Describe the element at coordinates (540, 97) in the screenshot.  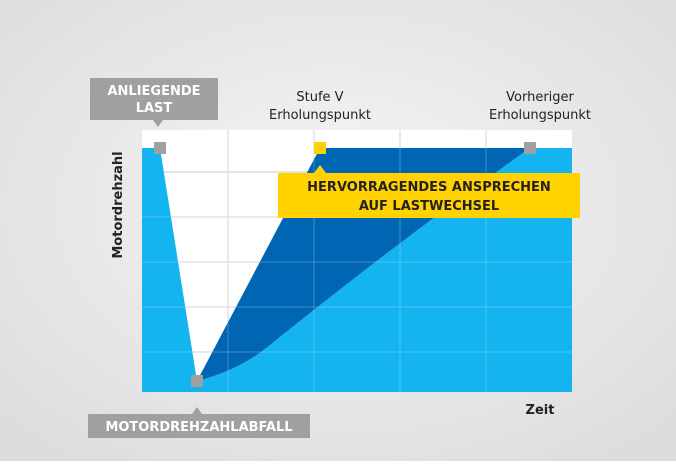
I see `label: Vorheriger` at that location.